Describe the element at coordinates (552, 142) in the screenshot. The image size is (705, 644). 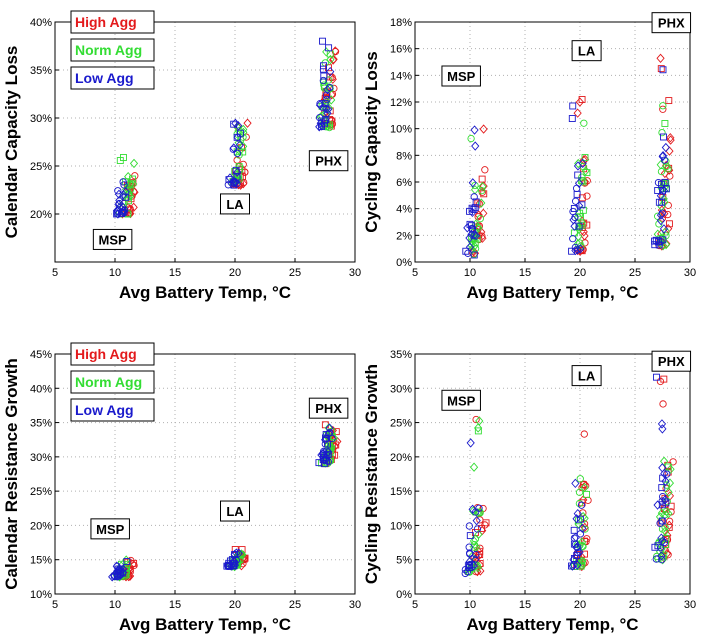
I see `plot-area` at that location.